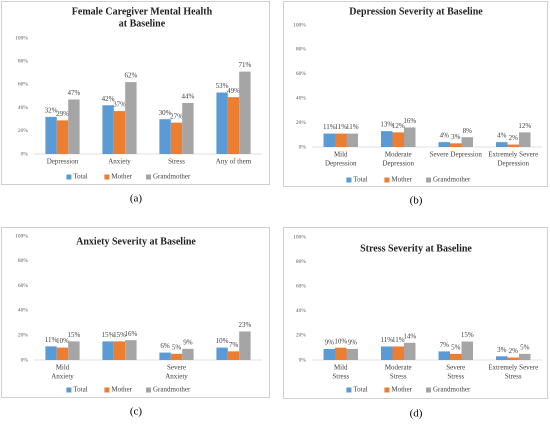 The height and width of the screenshot is (424, 550). I want to click on value-label: 62%, so click(130, 76).